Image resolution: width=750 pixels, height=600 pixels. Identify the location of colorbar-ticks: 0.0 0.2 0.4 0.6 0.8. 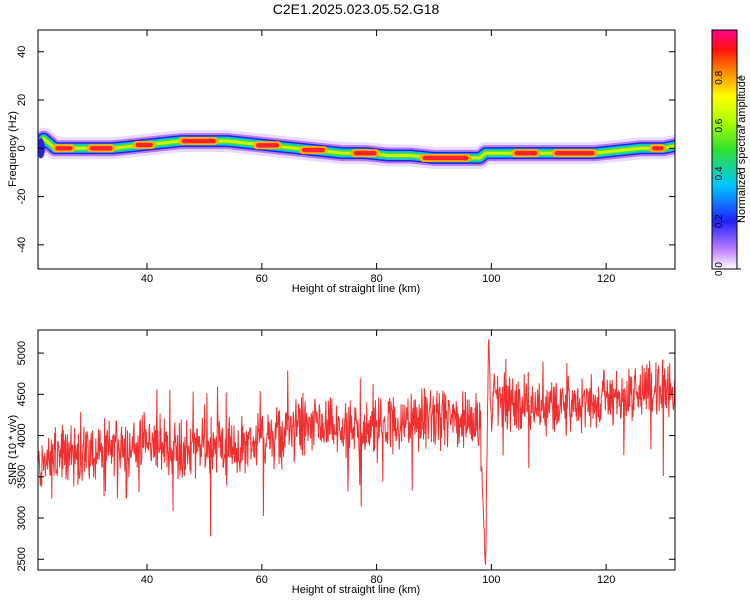
(727, 173).